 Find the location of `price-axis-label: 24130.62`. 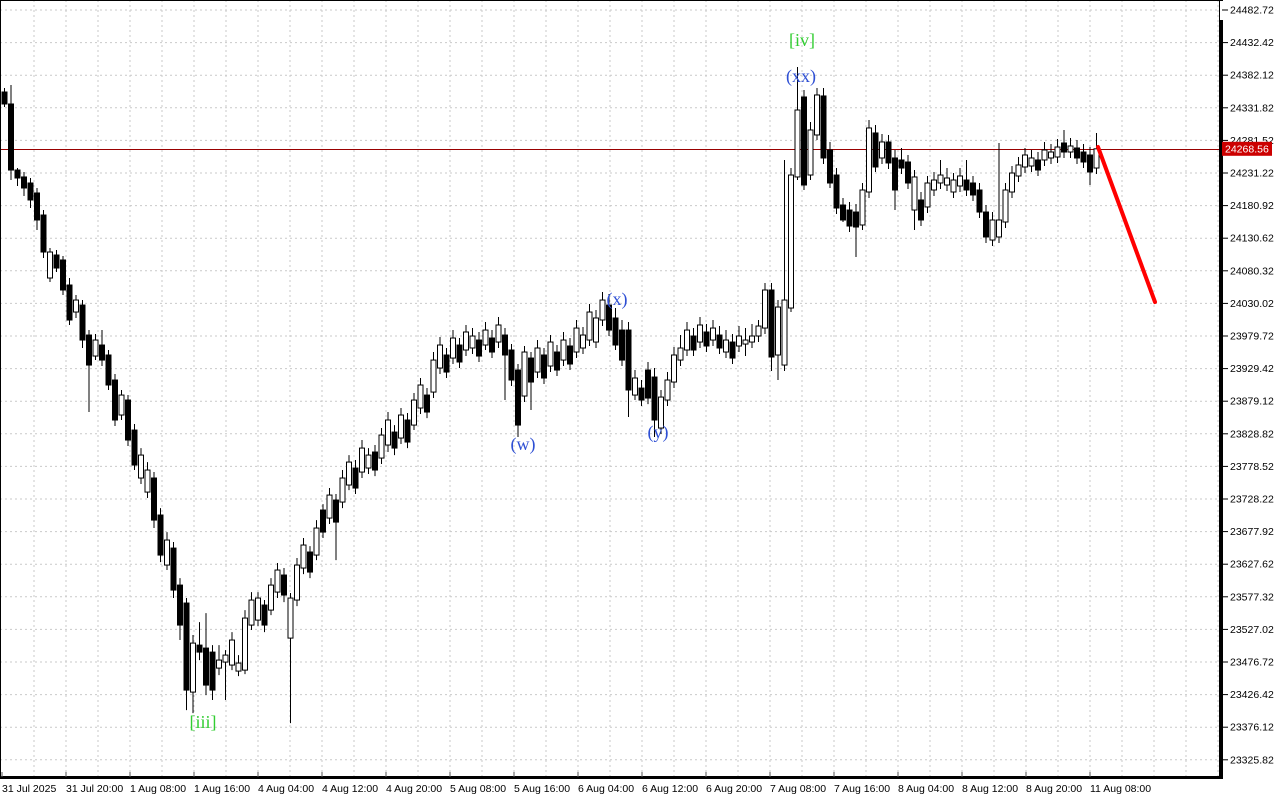

price-axis-label: 24130.62 is located at coordinates (1252, 239).